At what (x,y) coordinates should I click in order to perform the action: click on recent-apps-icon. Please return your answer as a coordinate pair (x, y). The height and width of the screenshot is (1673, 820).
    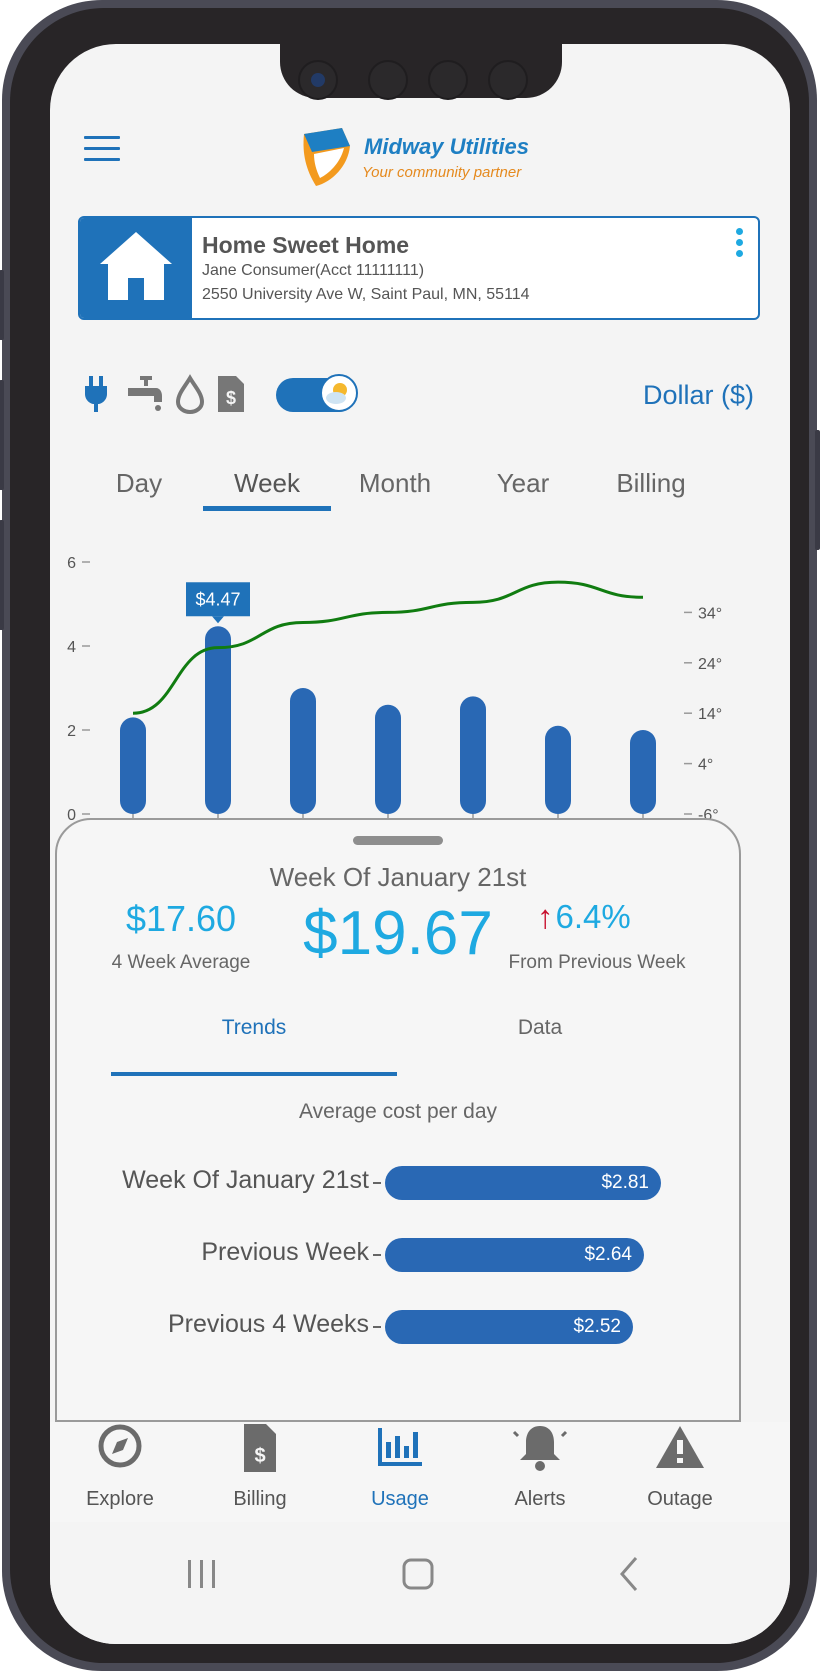
    Looking at the image, I should click on (202, 1574).